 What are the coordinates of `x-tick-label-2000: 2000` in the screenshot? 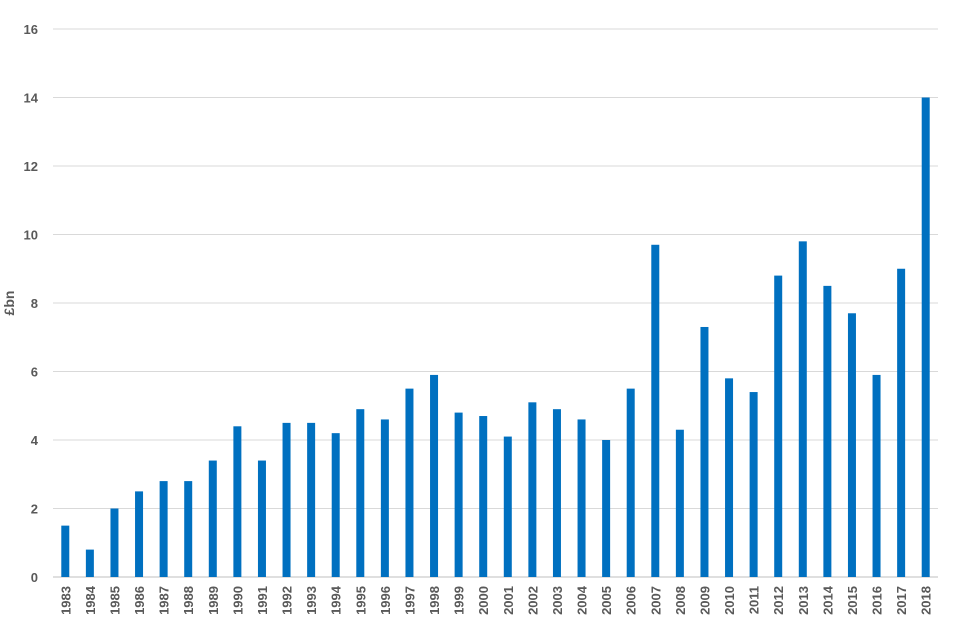 It's located at (483, 600).